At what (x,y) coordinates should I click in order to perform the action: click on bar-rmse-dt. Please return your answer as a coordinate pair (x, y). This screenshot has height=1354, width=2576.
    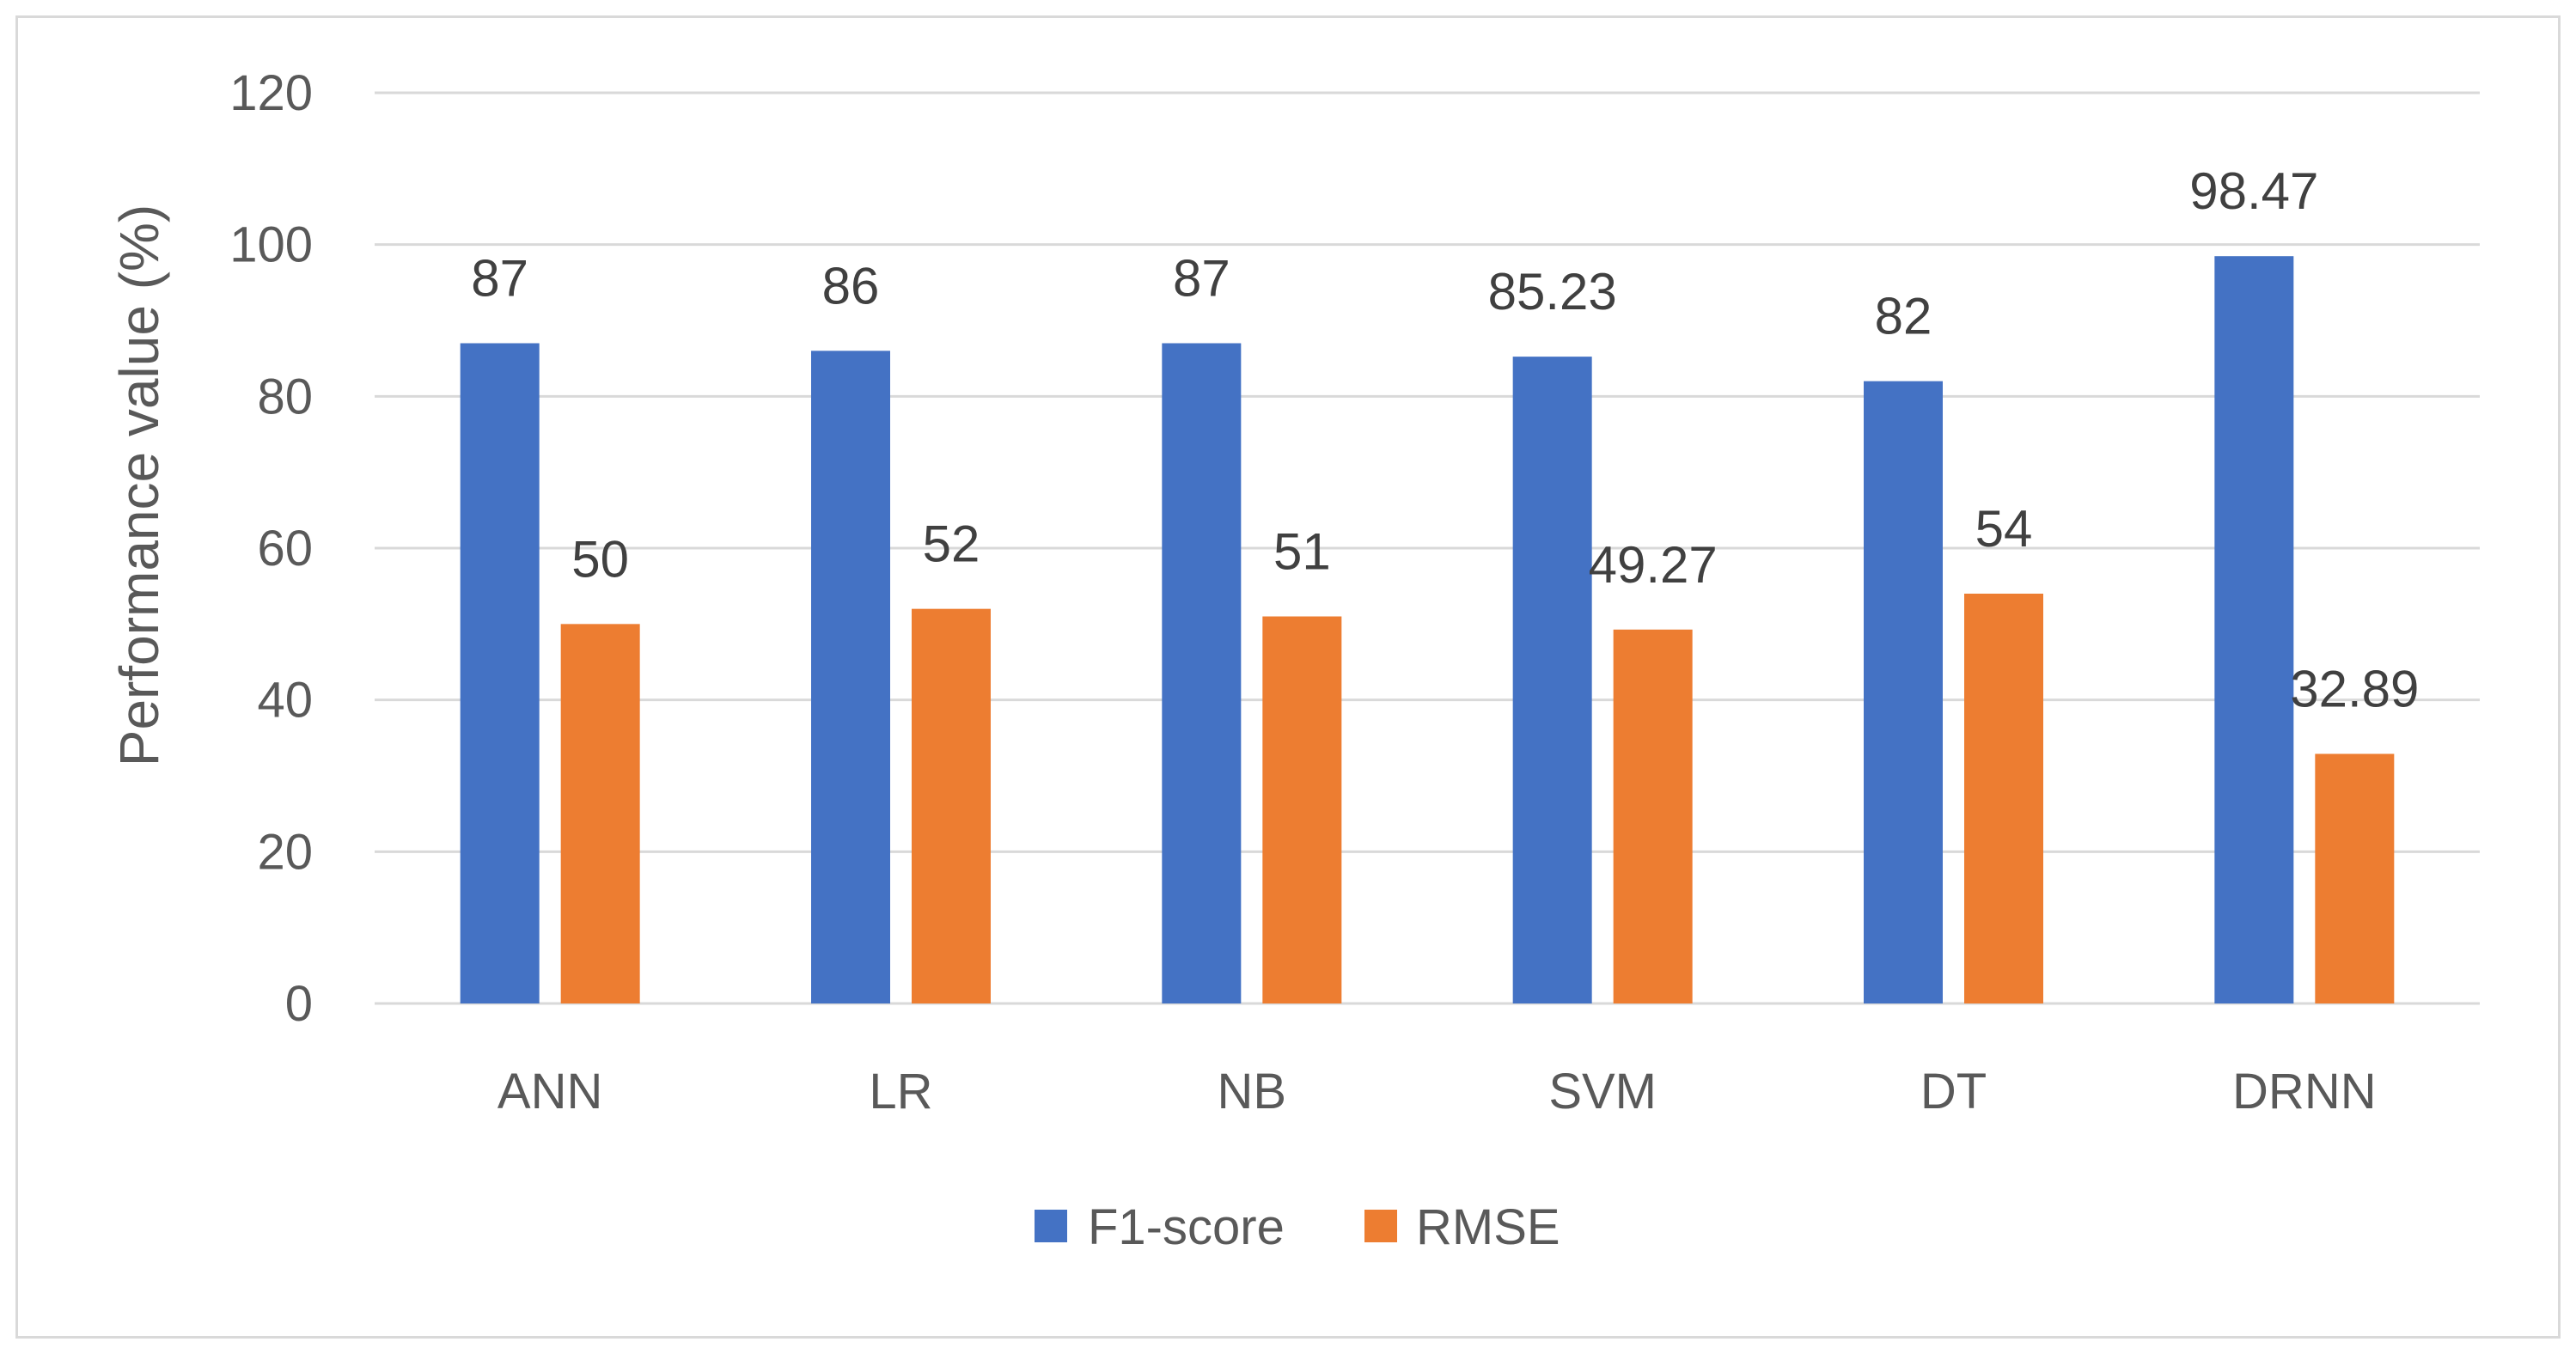
    Looking at the image, I should click on (2004, 798).